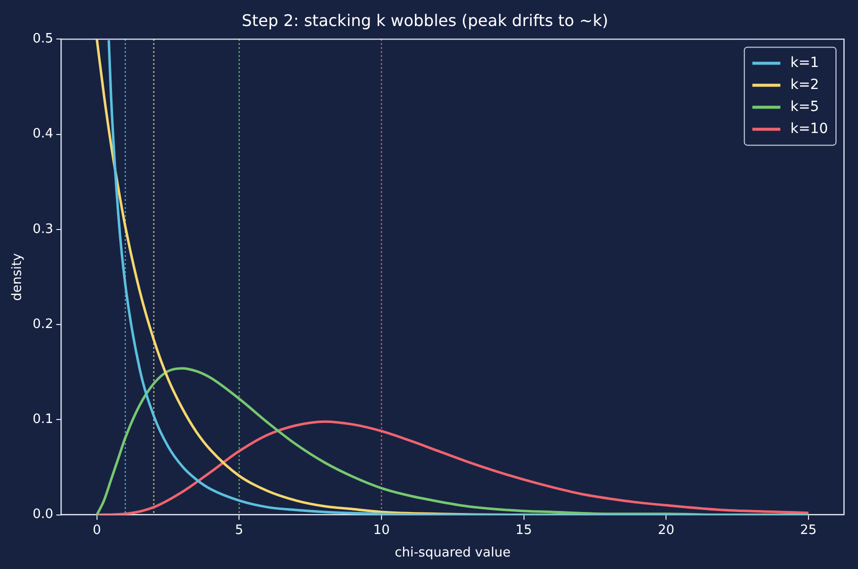 The image size is (858, 569). What do you see at coordinates (43, 420) in the screenshot?
I see `y-tick-label: 0.1` at bounding box center [43, 420].